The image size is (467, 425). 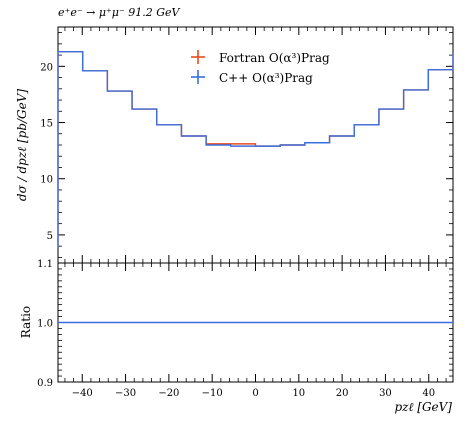 I want to click on ratio-y-tick-label: 1.0, so click(x=45, y=324).